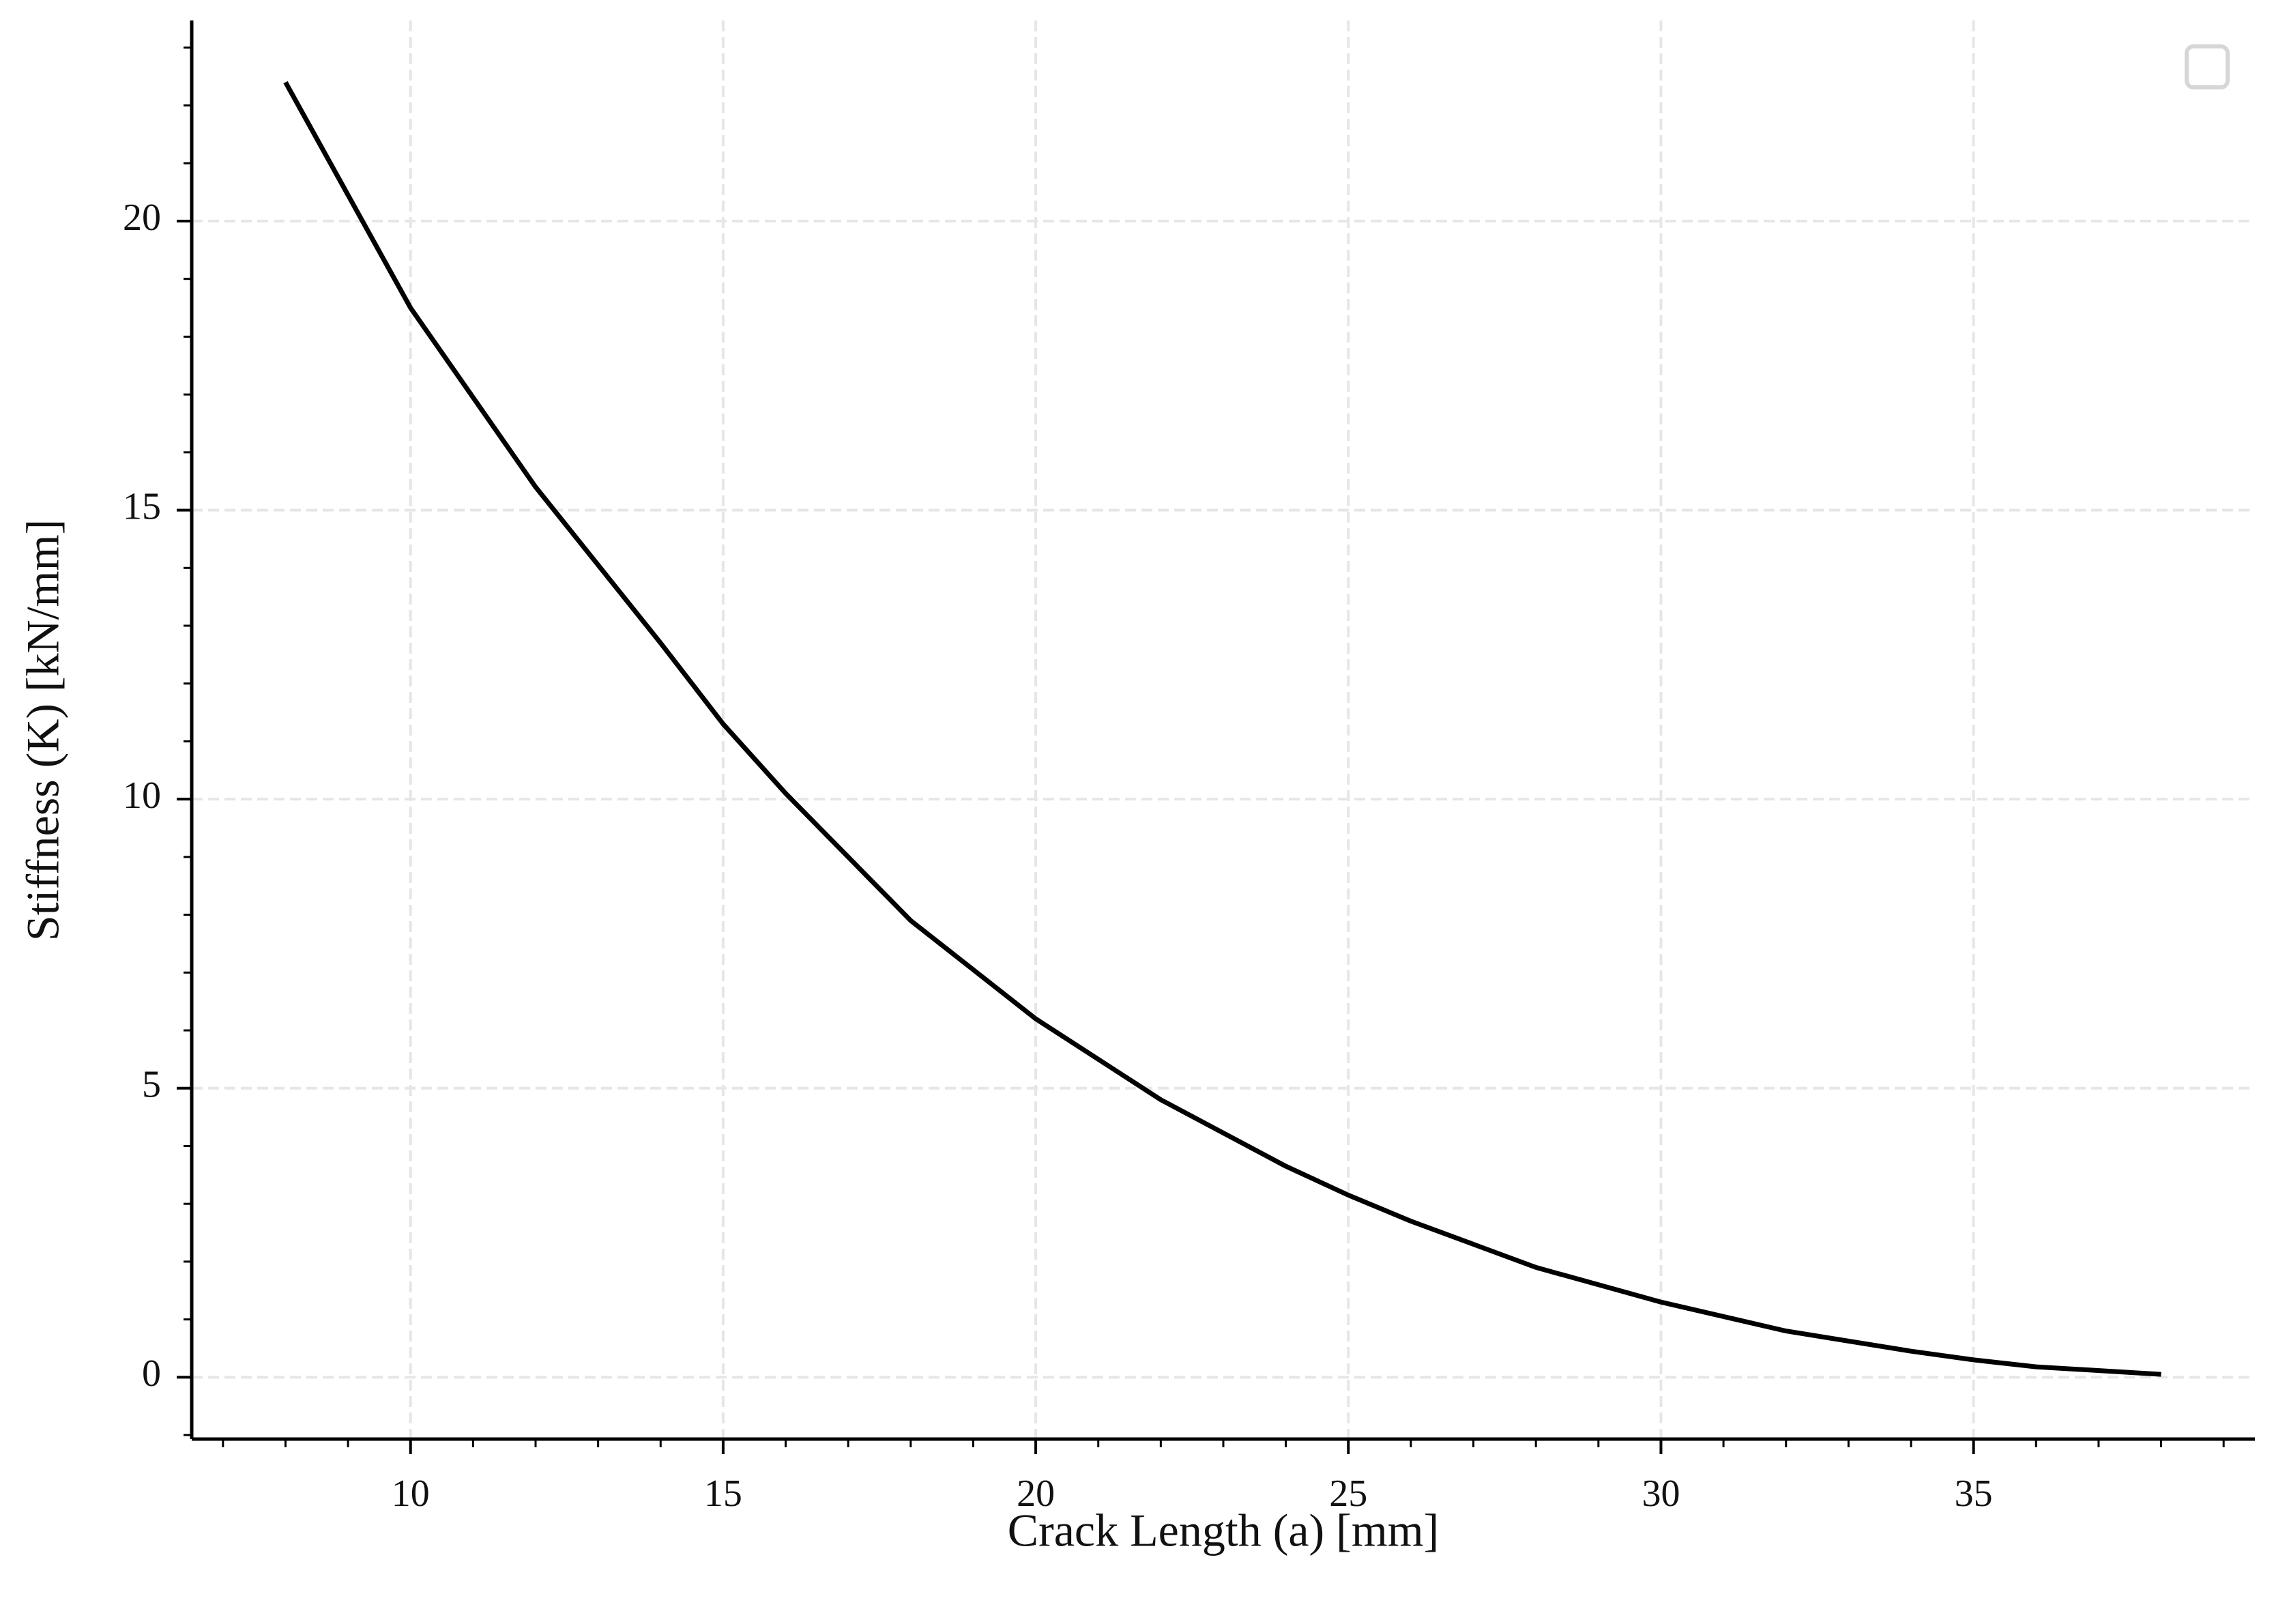  I want to click on x-tick-label: 15, so click(723, 1494).